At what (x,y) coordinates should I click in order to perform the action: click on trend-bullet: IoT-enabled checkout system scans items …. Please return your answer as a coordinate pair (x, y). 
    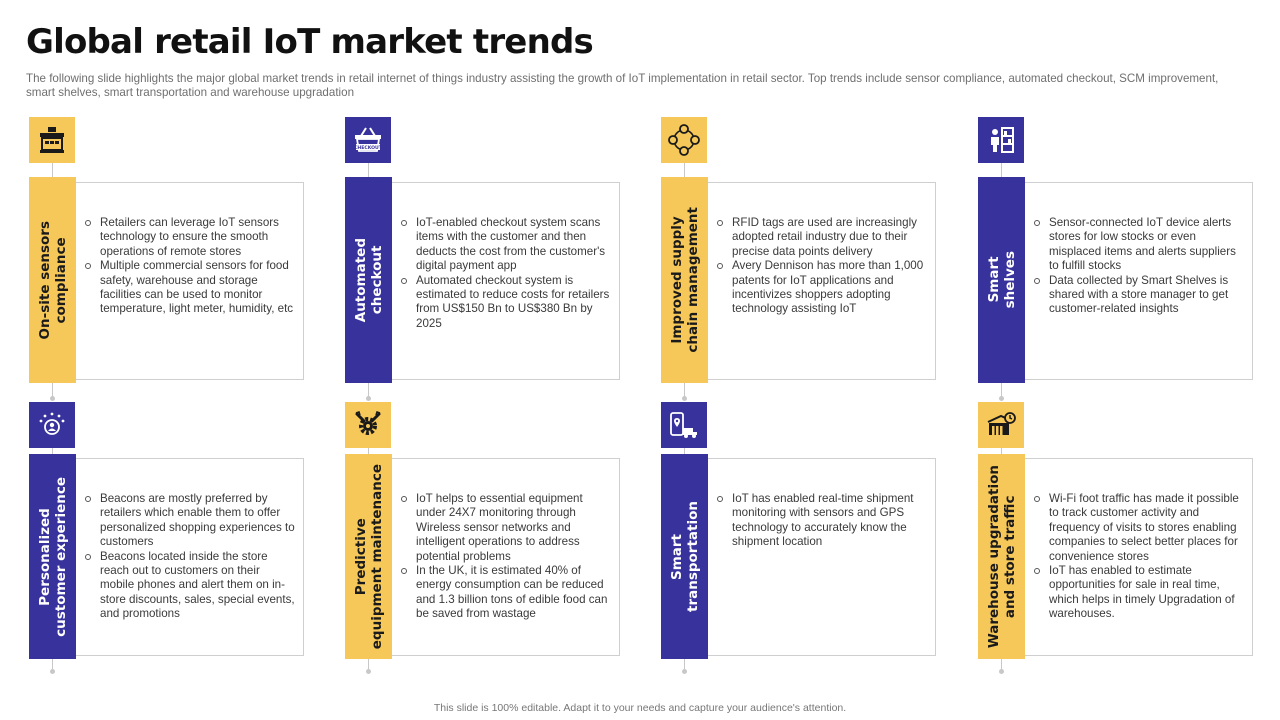
    Looking at the image, I should click on (501, 245).